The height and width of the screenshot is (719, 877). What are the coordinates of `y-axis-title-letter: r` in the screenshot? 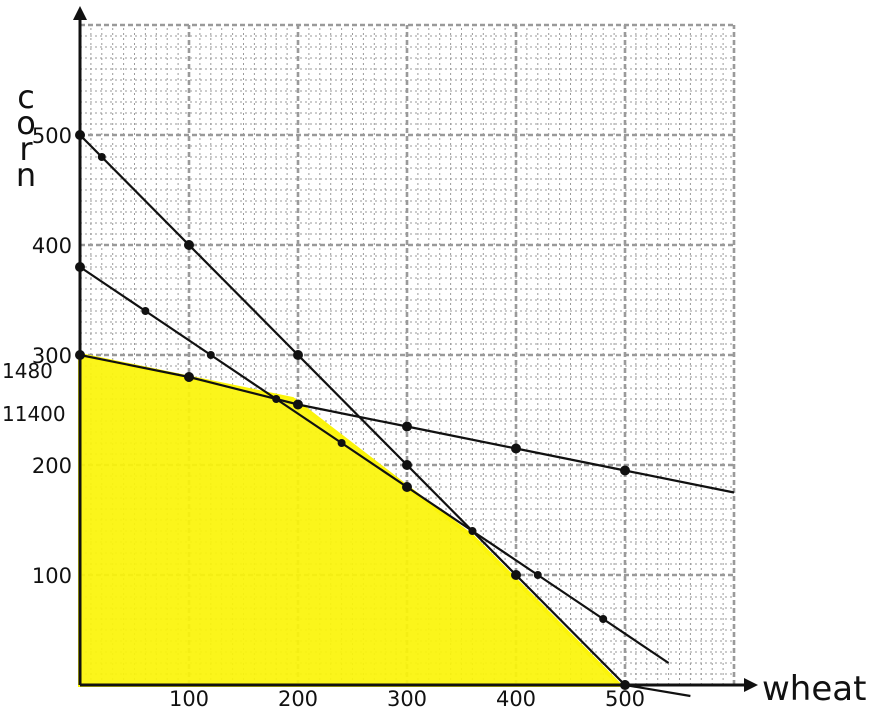 It's located at (26, 149).